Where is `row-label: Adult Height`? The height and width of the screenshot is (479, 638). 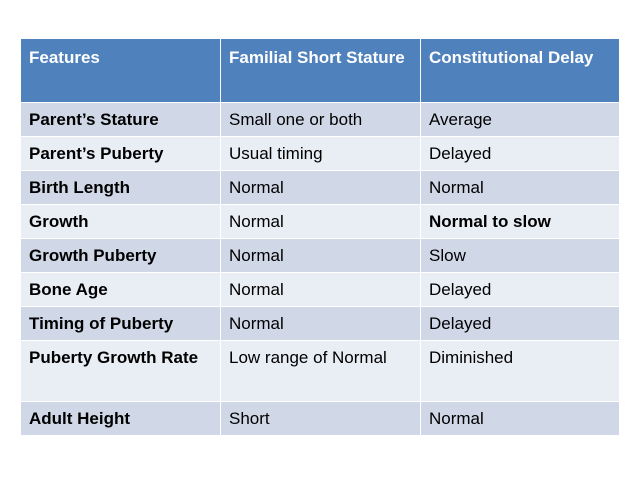 row-label: Adult Height is located at coordinates (120, 418).